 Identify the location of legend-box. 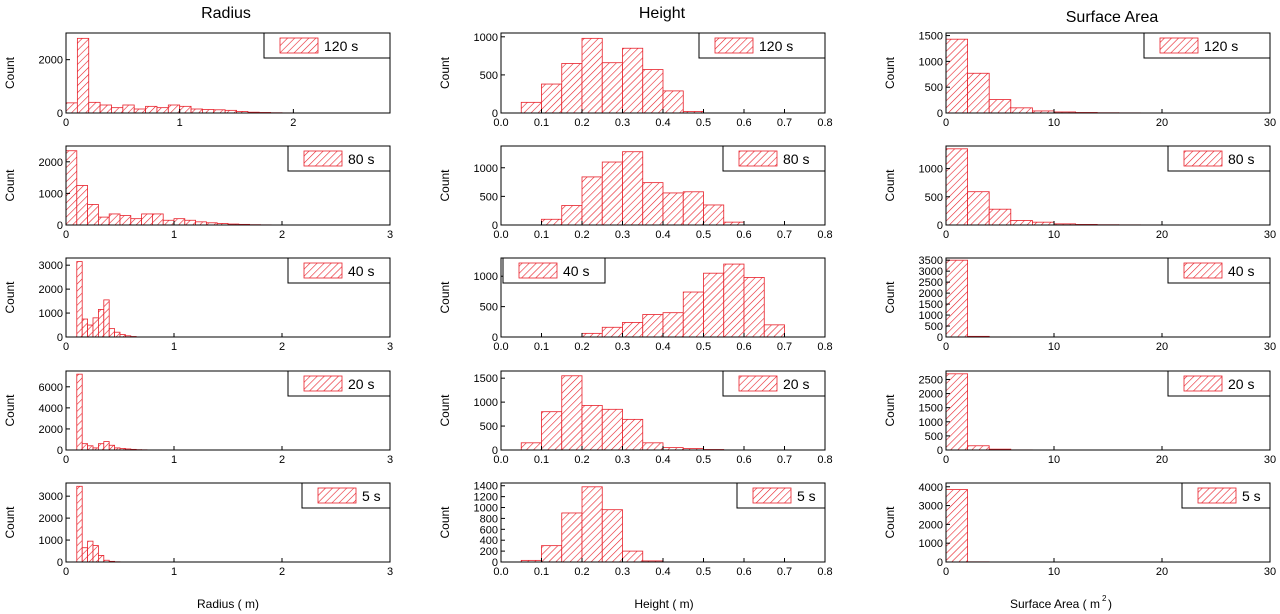
(327, 45).